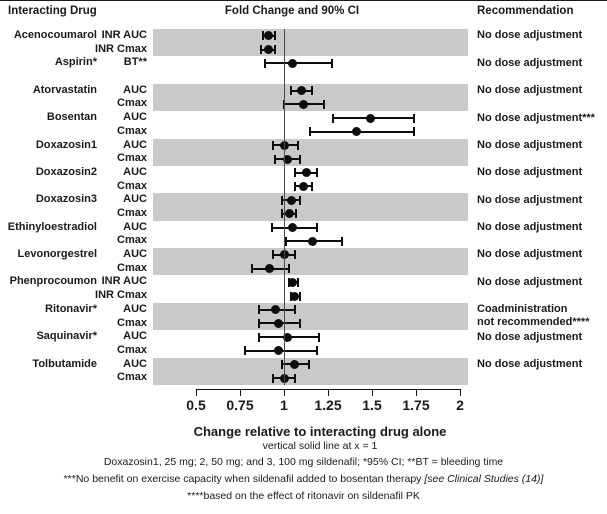 This screenshot has height=514, width=607. What do you see at coordinates (53, 281) in the screenshot?
I see `drug-label: Phenprocoumon` at bounding box center [53, 281].